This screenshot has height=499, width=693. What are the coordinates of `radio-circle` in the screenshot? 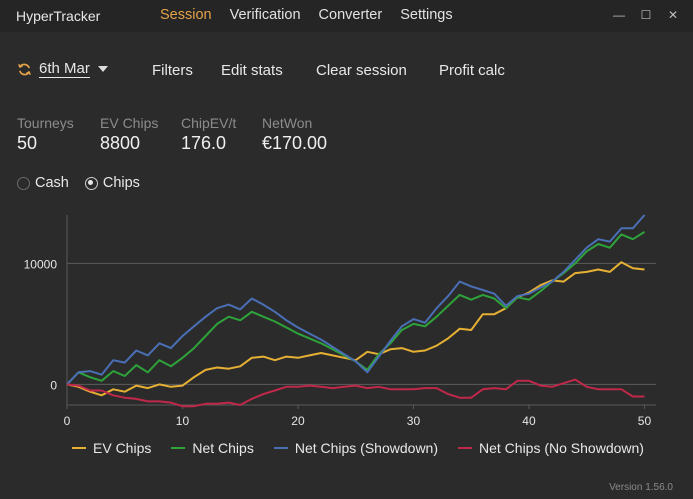 It's located at (23, 183).